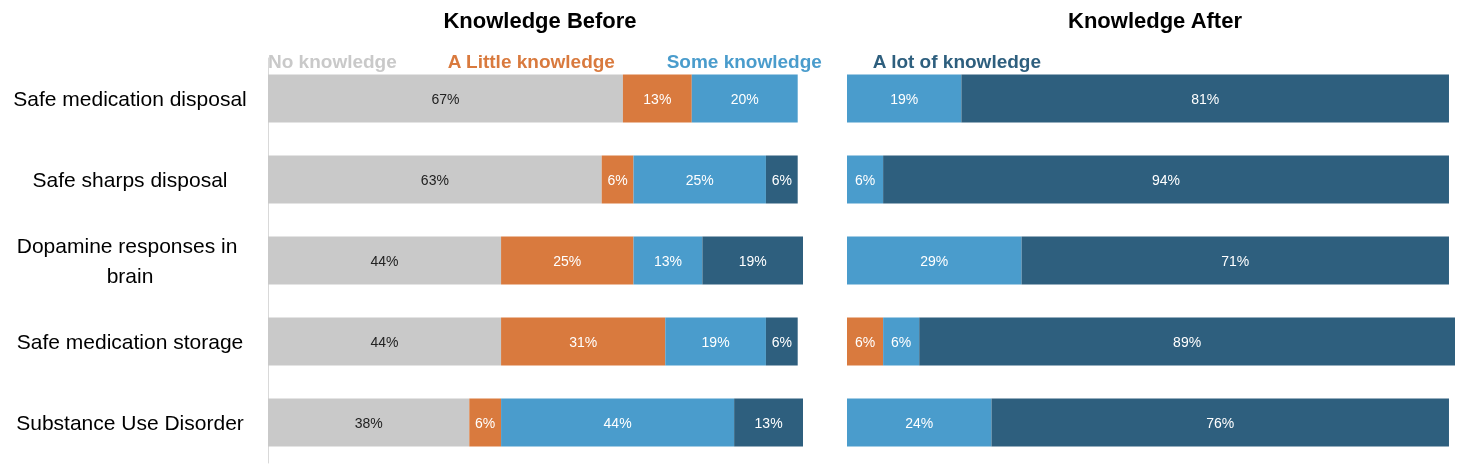 This screenshot has width=1461, height=465. Describe the element at coordinates (130, 422) in the screenshot. I see `y-tick-label: Substance Use Disorder` at that location.